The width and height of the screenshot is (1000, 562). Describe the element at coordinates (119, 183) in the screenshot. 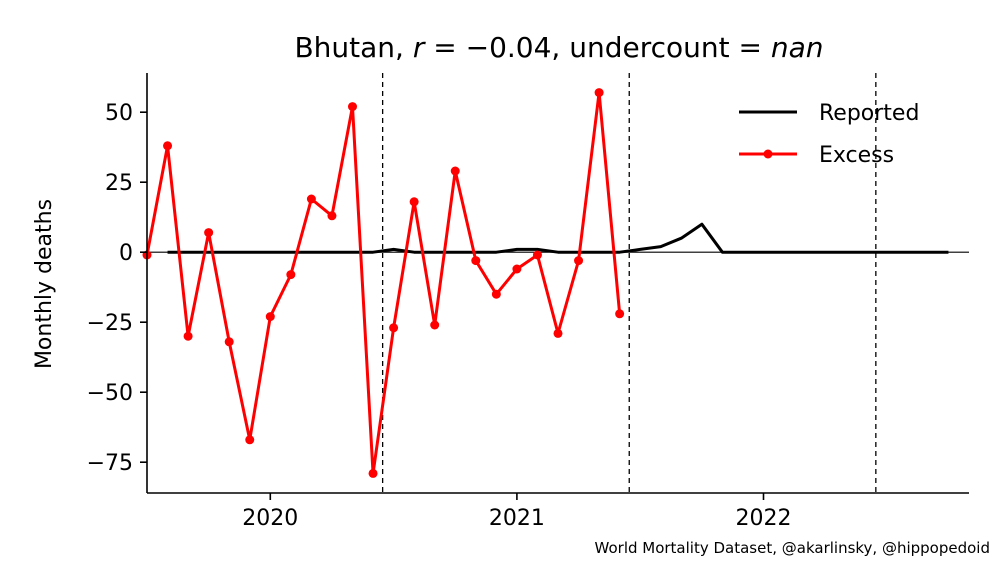

I see `y-tick-label: 25` at that location.